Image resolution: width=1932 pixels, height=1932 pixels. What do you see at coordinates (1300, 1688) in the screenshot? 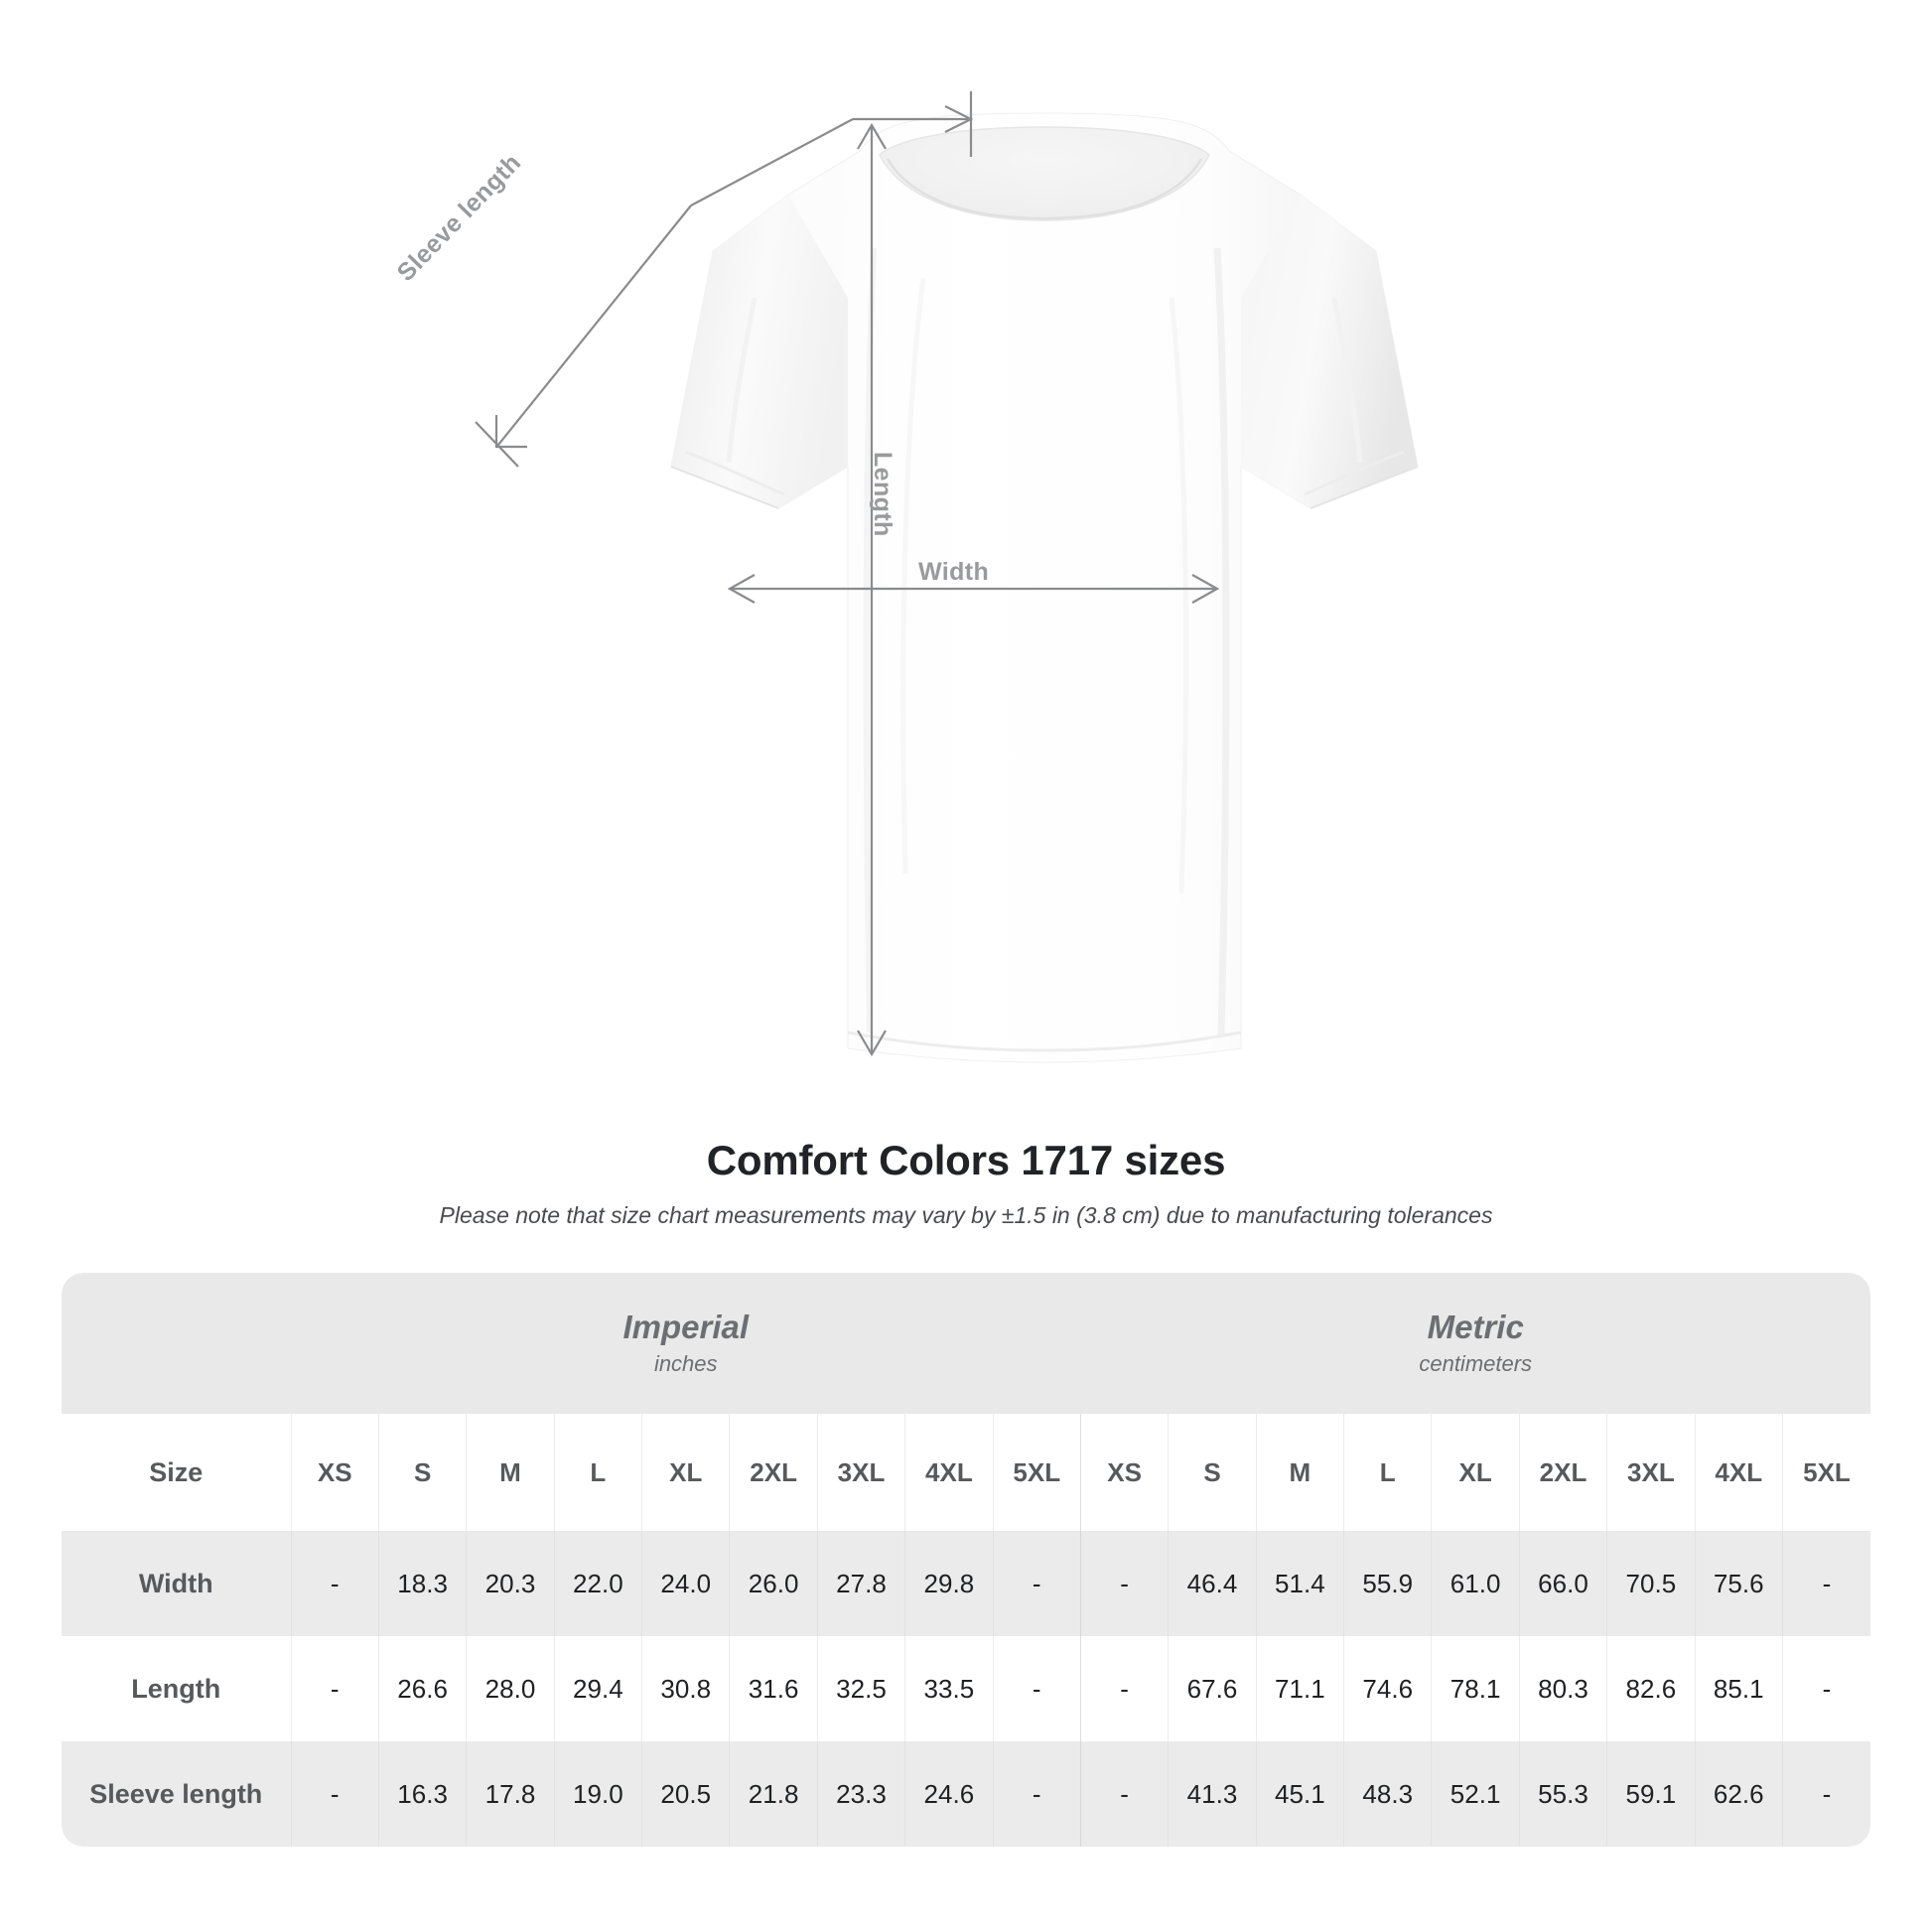
I see `cell-length-metric-m: 71.1` at bounding box center [1300, 1688].